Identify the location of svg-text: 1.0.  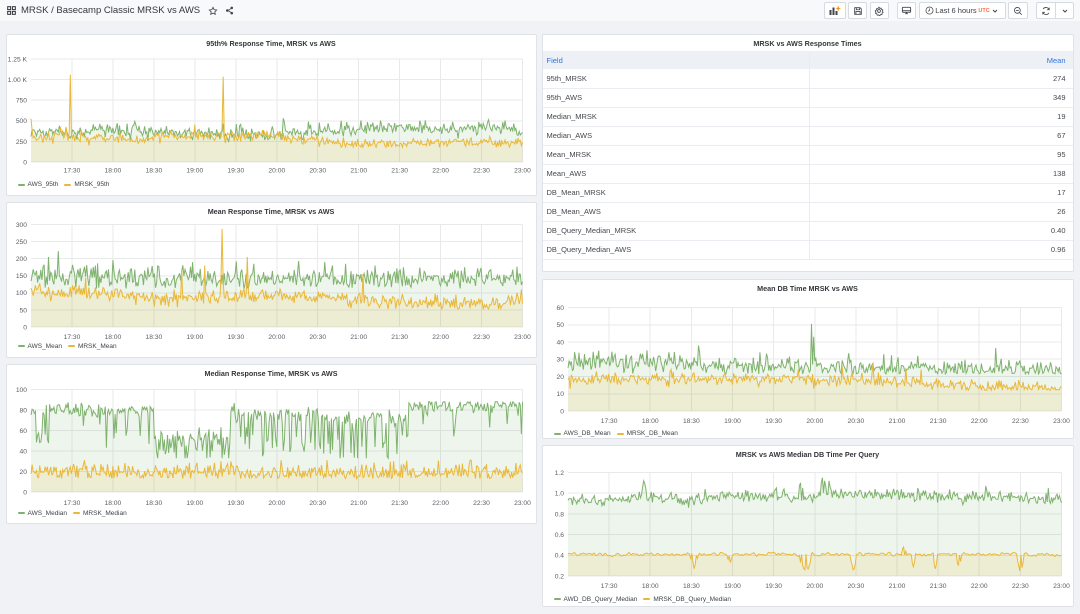
(559, 494).